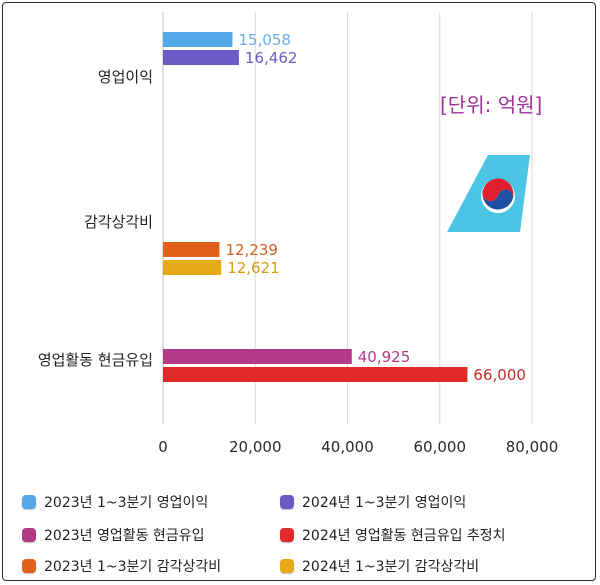 This screenshot has width=600, height=585. I want to click on legend-item: 2023년 영업활동 현금유입, so click(113, 535).